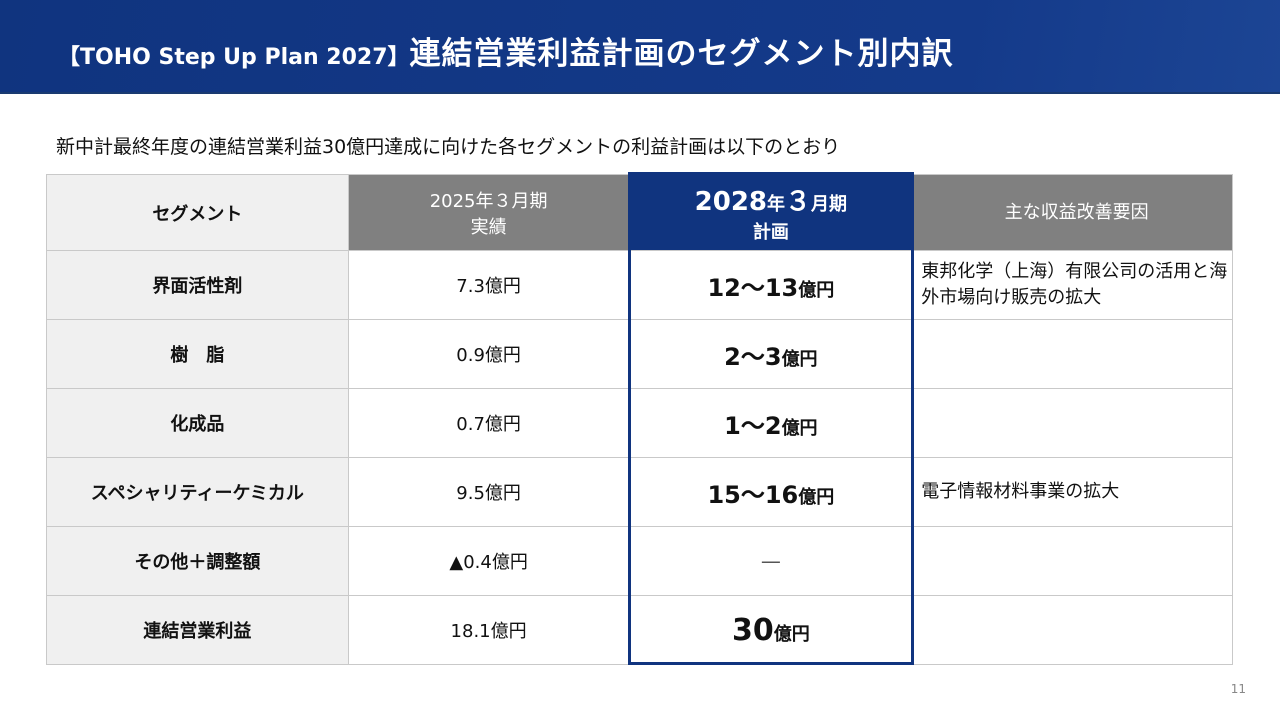 The height and width of the screenshot is (720, 1280). What do you see at coordinates (197, 423) in the screenshot?
I see `segment-name: 化成品` at bounding box center [197, 423].